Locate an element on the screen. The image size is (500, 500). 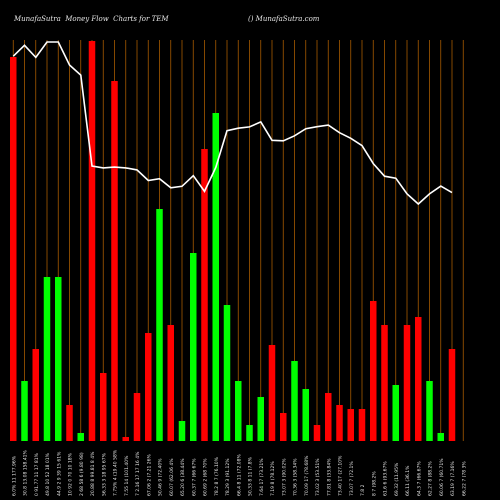
x-tick-label: 66.4 8 11 (72.08% is located at coordinates (239, 474).